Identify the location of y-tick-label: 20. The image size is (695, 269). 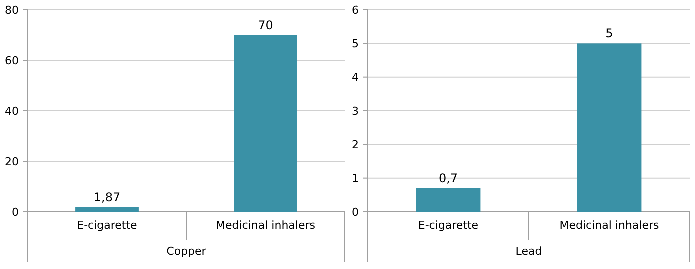
(12, 161).